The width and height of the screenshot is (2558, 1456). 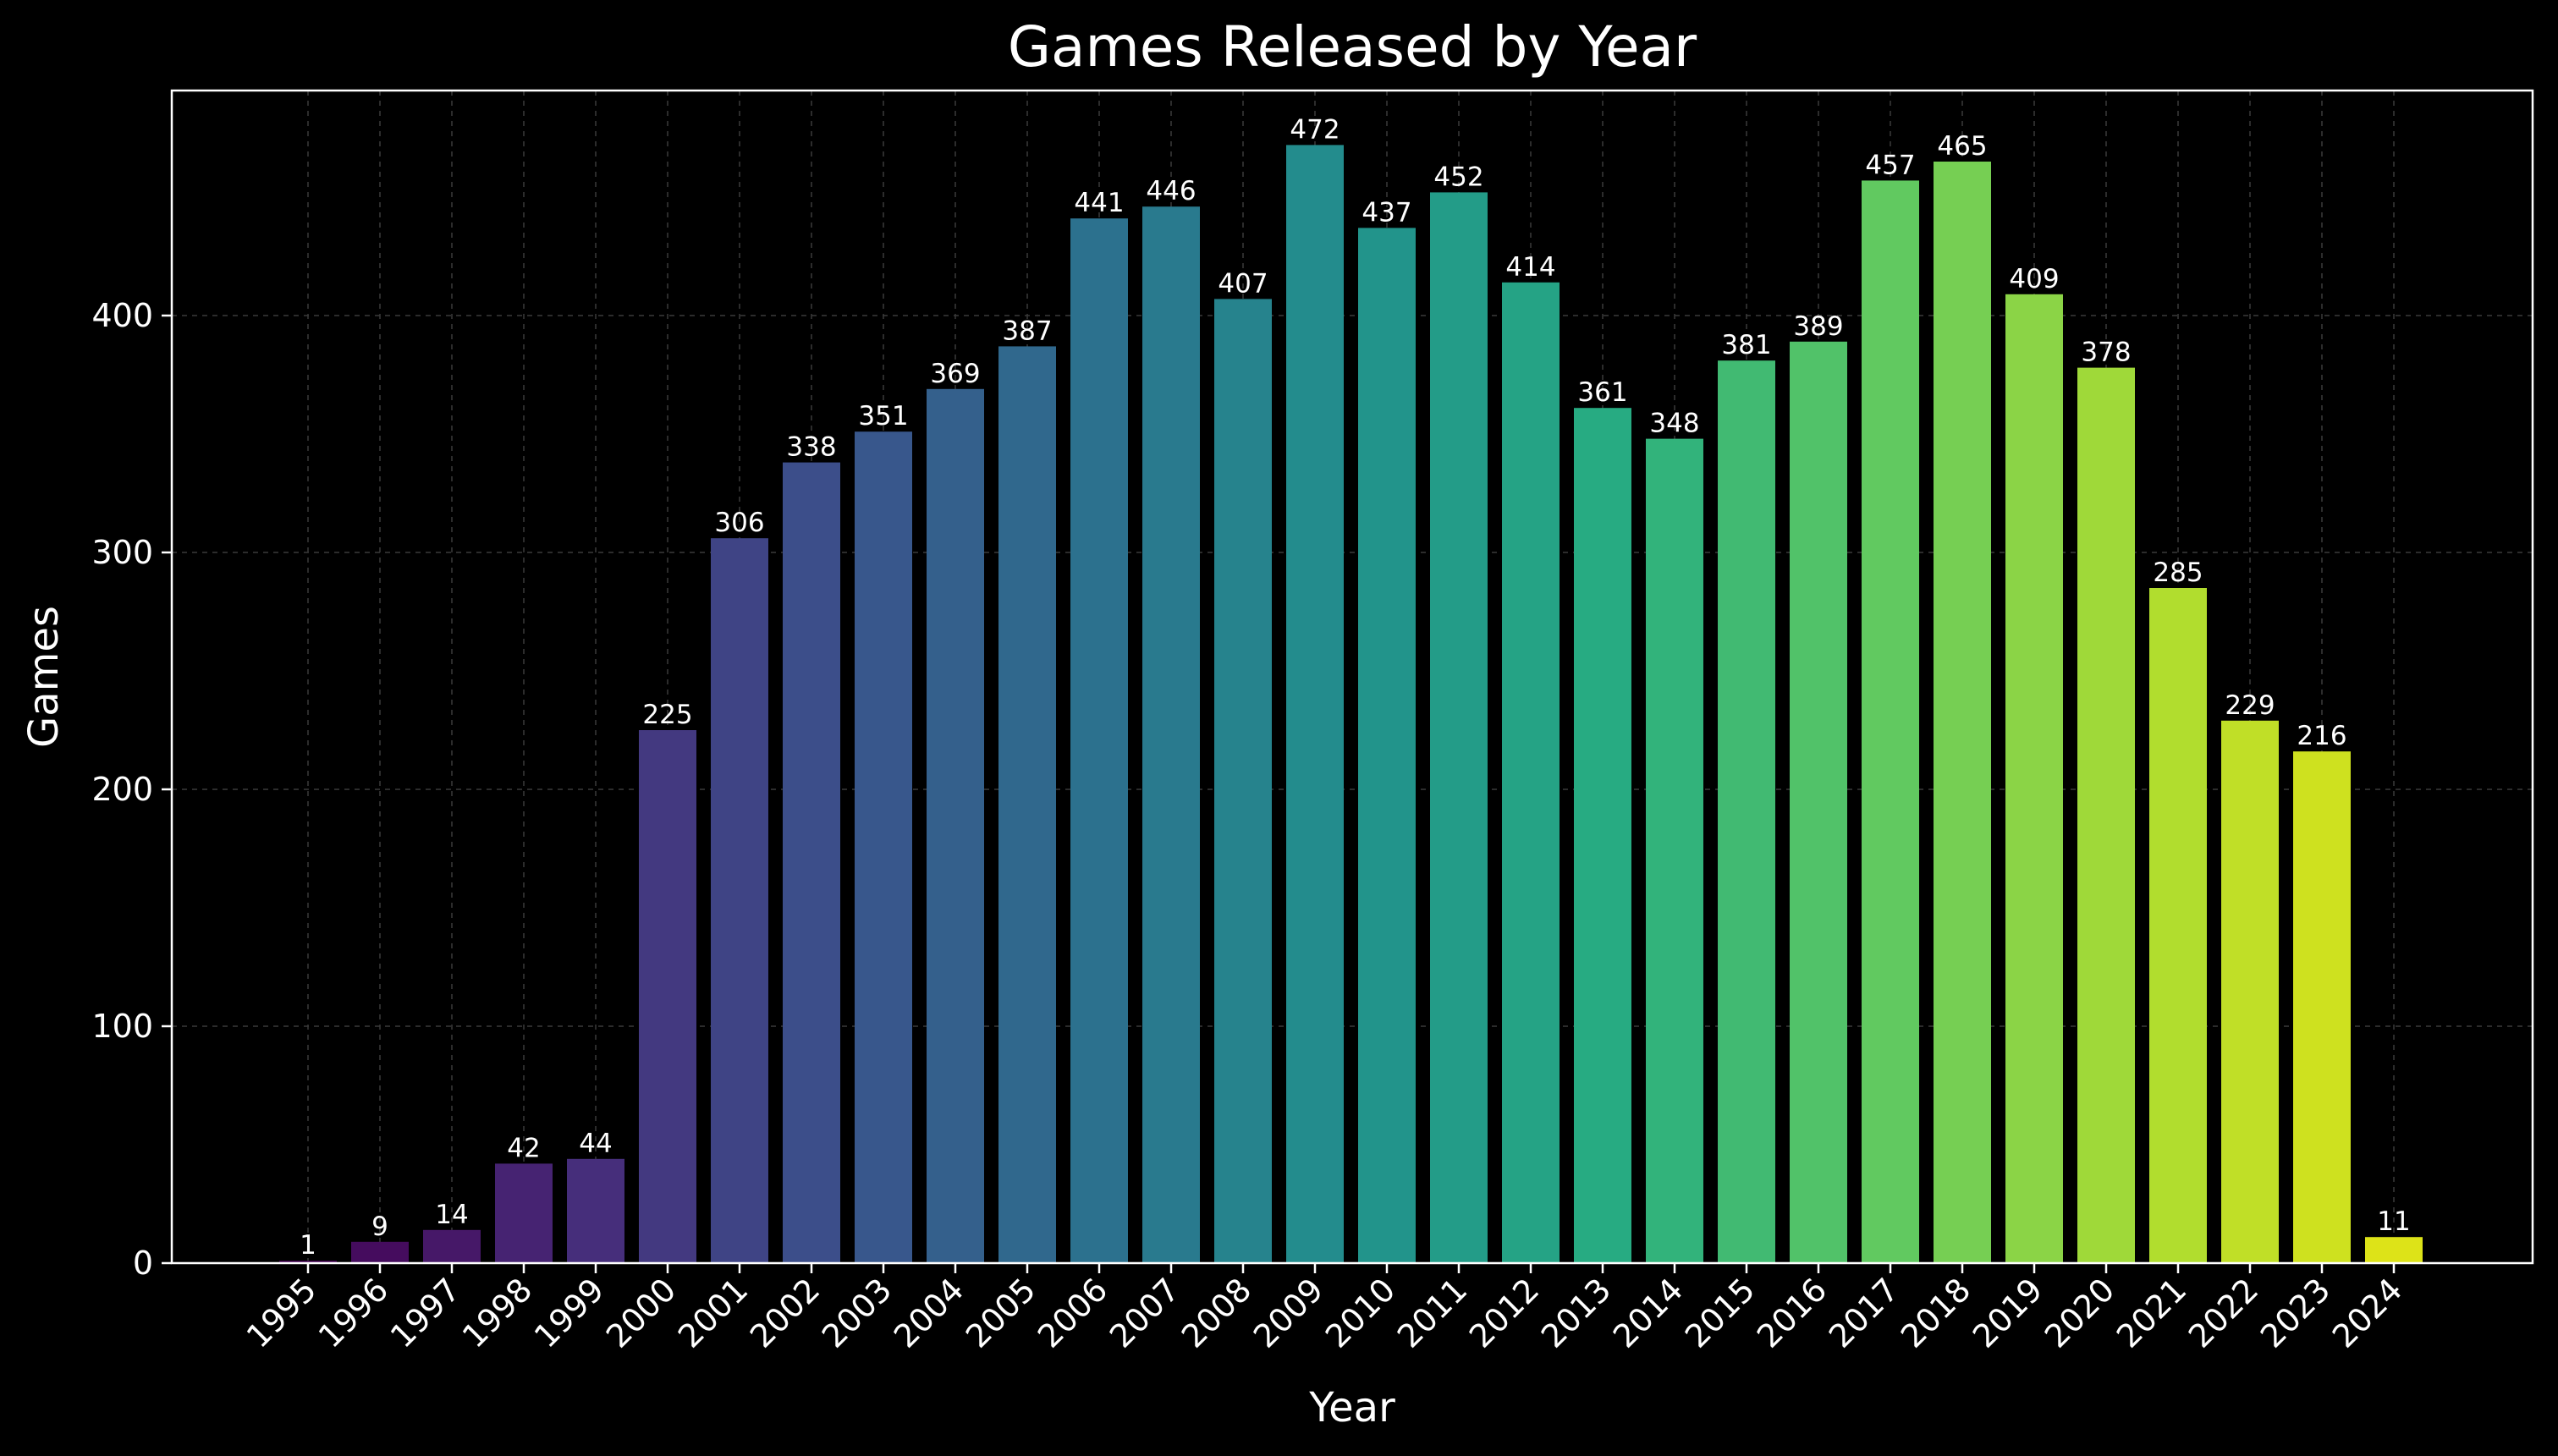 What do you see at coordinates (143, 1263) in the screenshot?
I see `y-tick-label: 0` at bounding box center [143, 1263].